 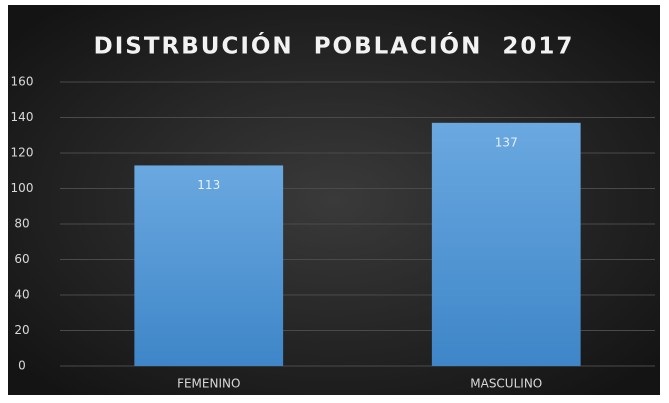 What do you see at coordinates (21, 295) in the screenshot?
I see `y-tick-label: 40` at bounding box center [21, 295].